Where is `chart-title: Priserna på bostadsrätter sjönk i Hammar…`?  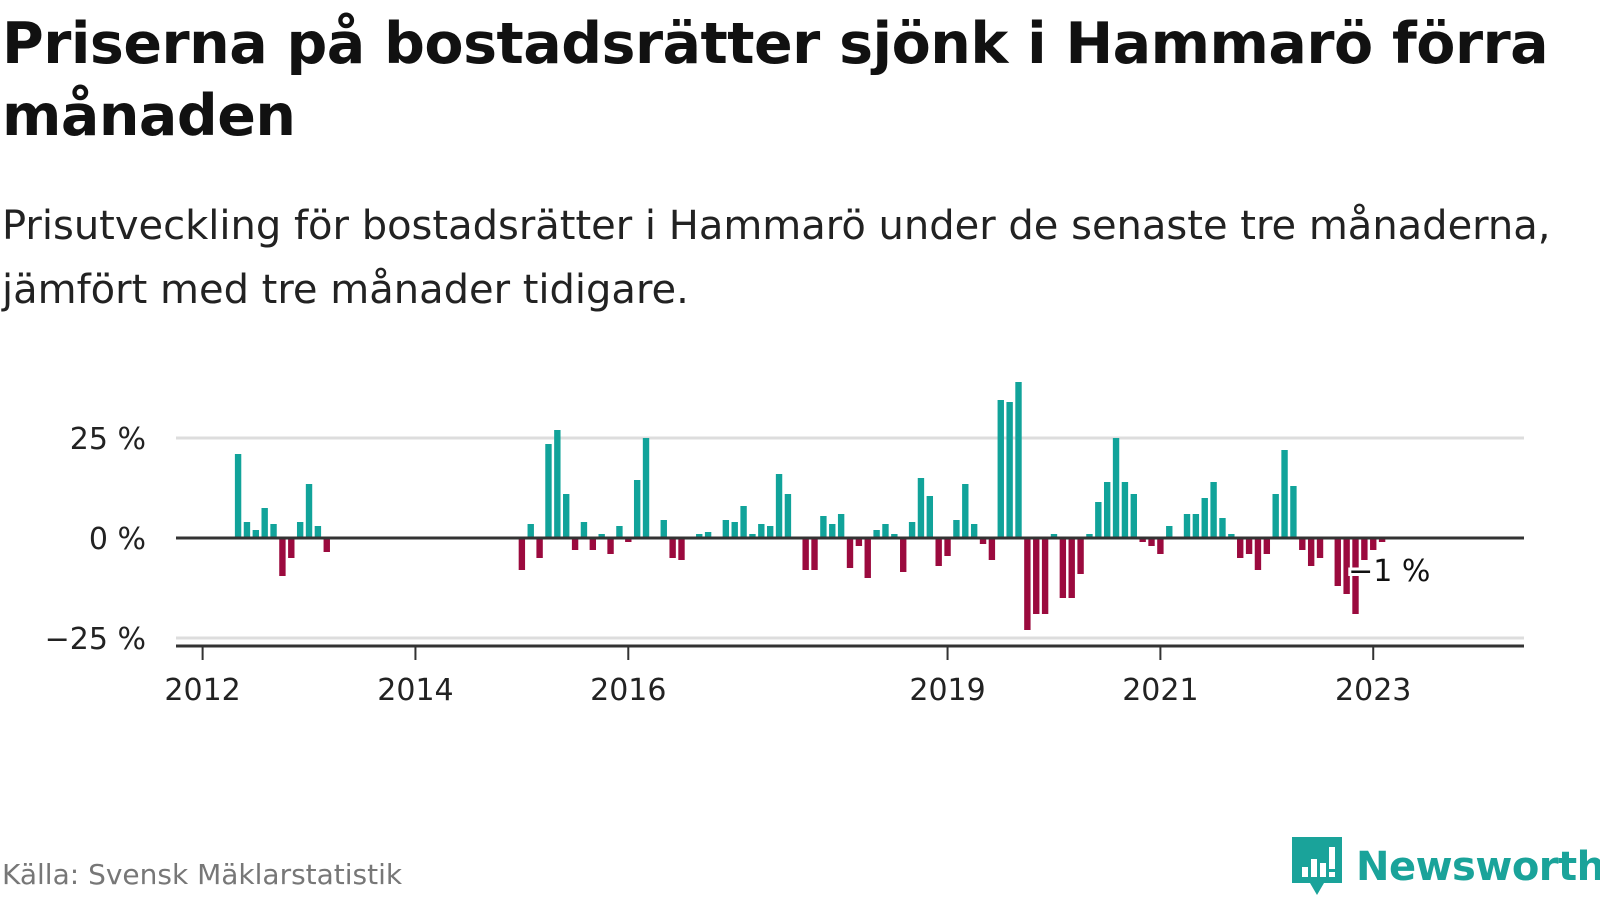
chart-title: Priserna på bostadsrätter sjönk i Hammar… is located at coordinates (775, 80).